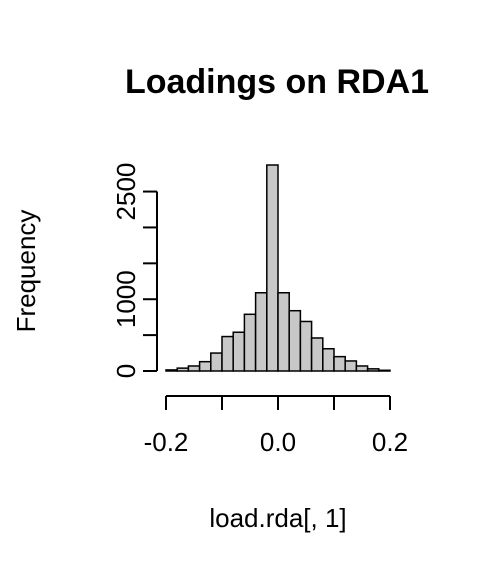 Image resolution: width=480 pixels, height=576 pixels. Describe the element at coordinates (126, 371) in the screenshot. I see `y-tick-label: 0` at that location.